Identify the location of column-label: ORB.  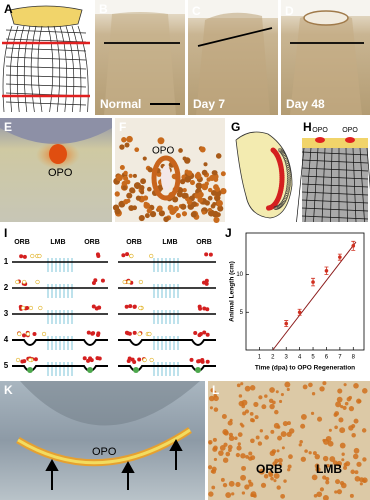
(92, 242).